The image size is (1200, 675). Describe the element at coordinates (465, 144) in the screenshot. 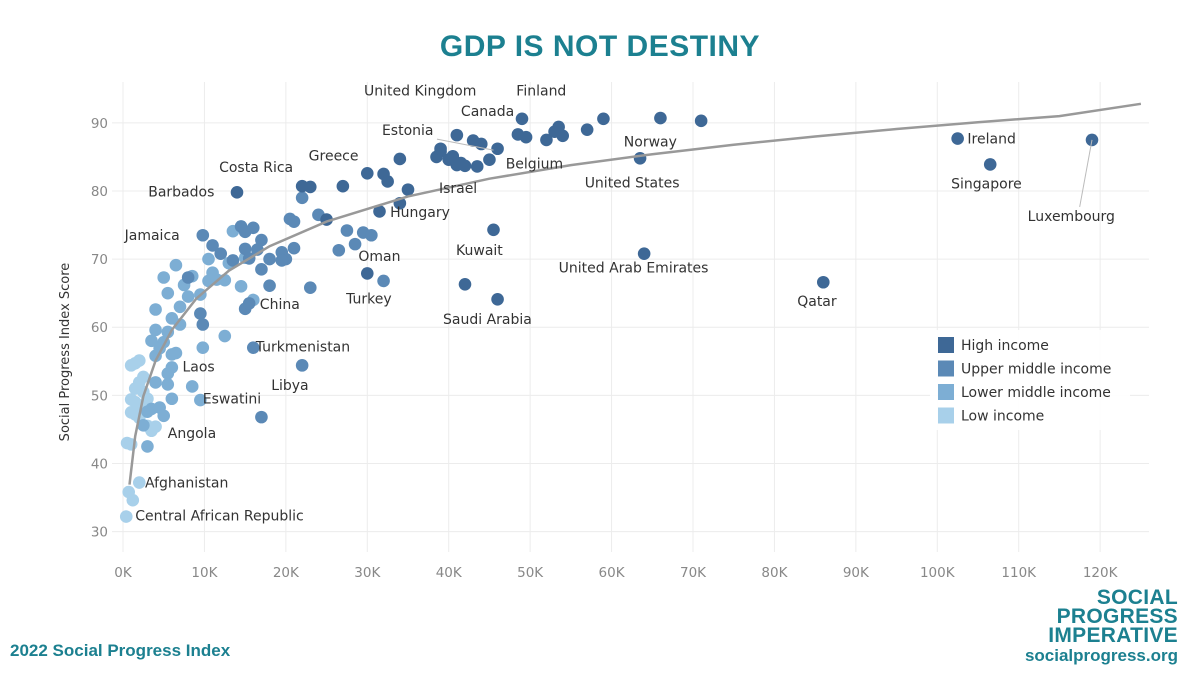

I see `leader-estonia` at that location.